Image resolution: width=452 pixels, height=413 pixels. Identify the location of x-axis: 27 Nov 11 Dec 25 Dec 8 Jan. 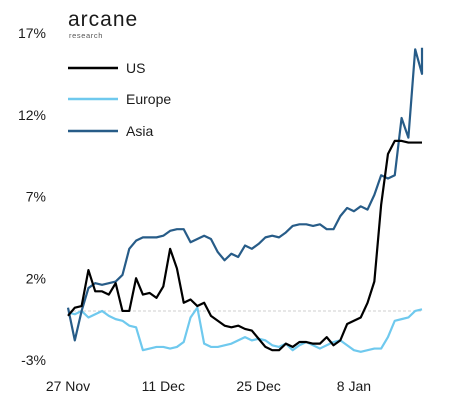
(208, 386).